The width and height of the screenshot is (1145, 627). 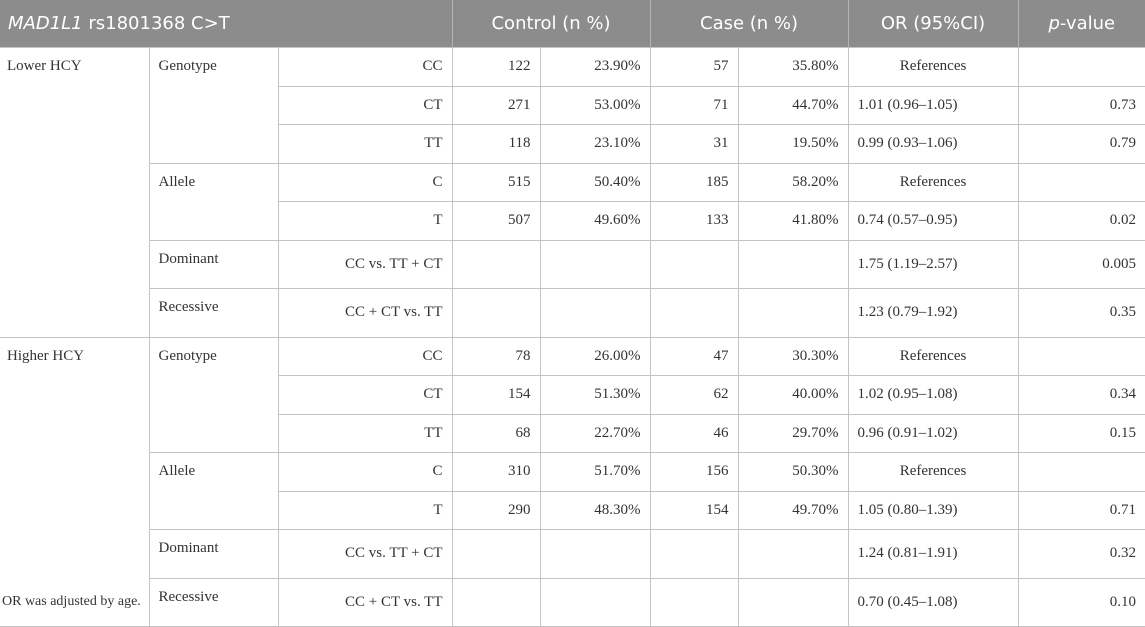 What do you see at coordinates (933, 144) in the screenshot?
I see `odds-ratio-cell: 0.99 (0.93–1.06)` at bounding box center [933, 144].